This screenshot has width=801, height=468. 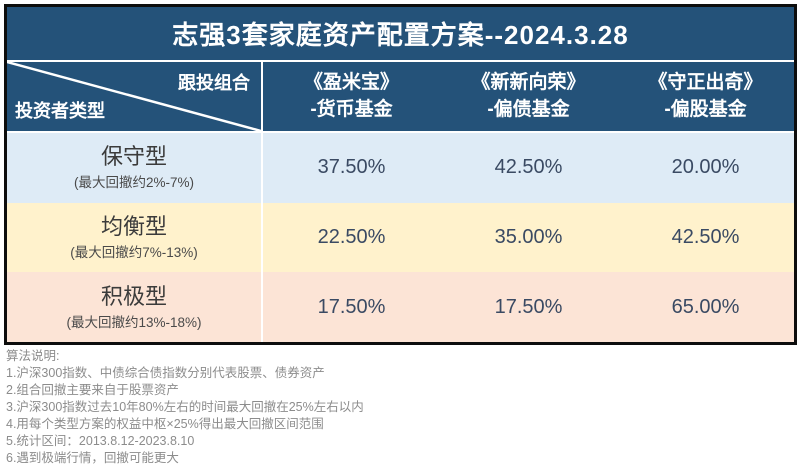 I want to click on allocation-value: 37.50%, so click(x=351, y=167).